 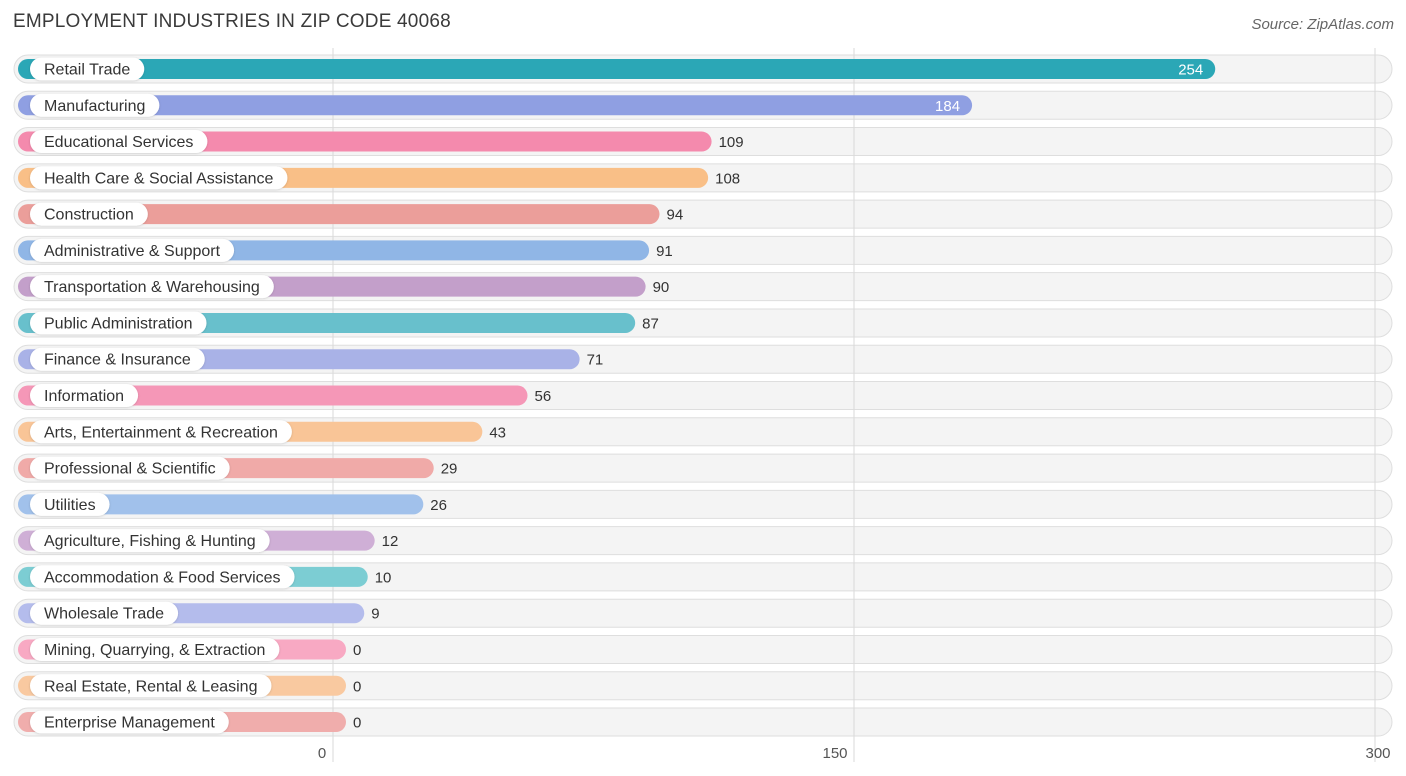 I want to click on category-label: Transportation & Warehousing, so click(x=152, y=287).